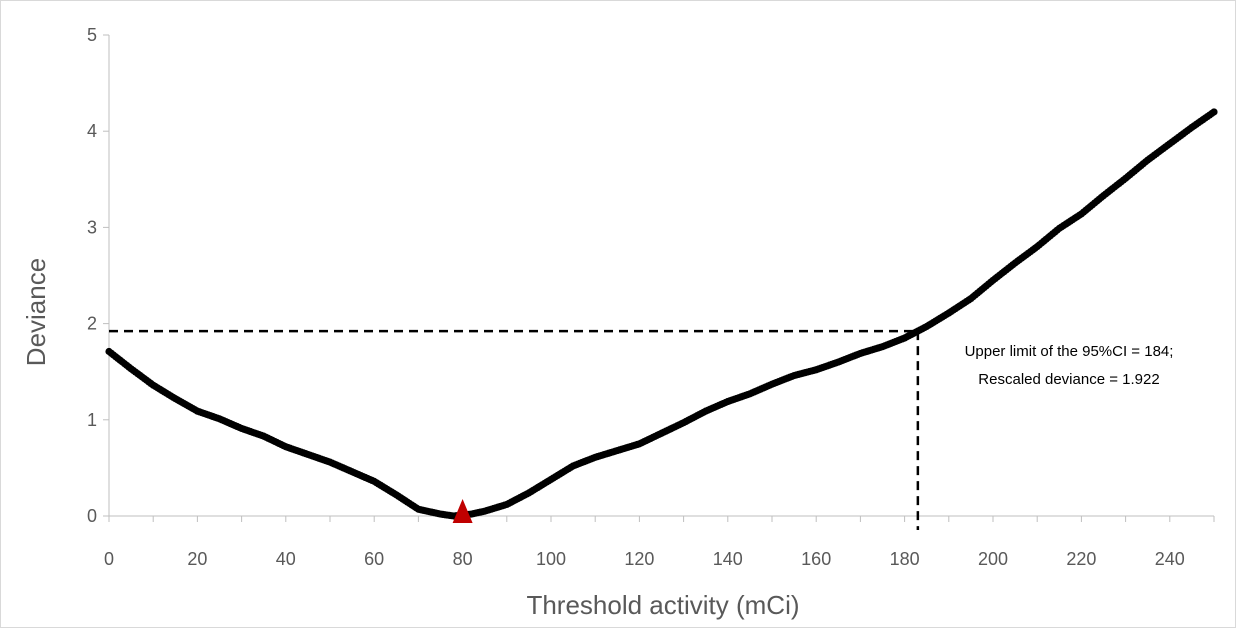 This screenshot has width=1236, height=628. I want to click on minimum-marker, so click(462, 511).